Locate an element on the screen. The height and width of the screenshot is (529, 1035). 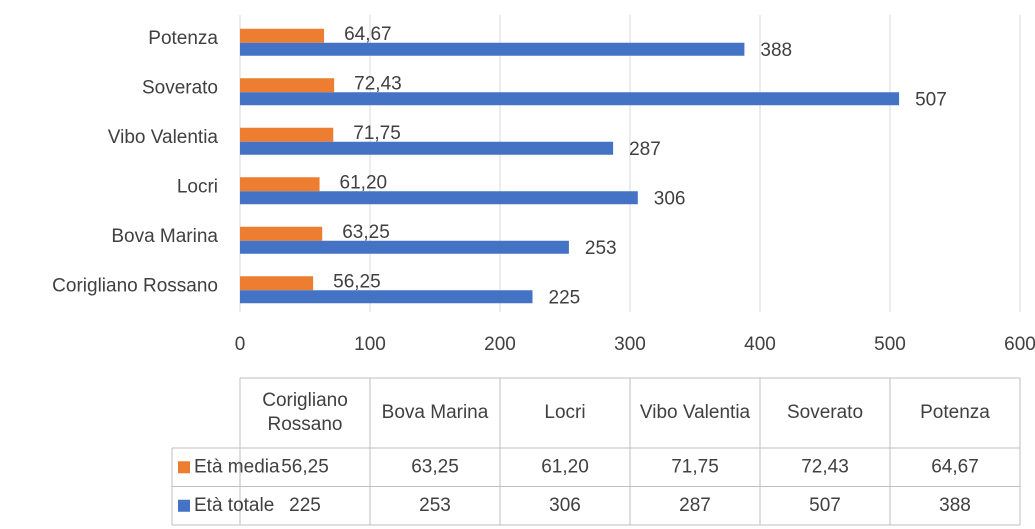
data-label: 71,75 is located at coordinates (377, 133).